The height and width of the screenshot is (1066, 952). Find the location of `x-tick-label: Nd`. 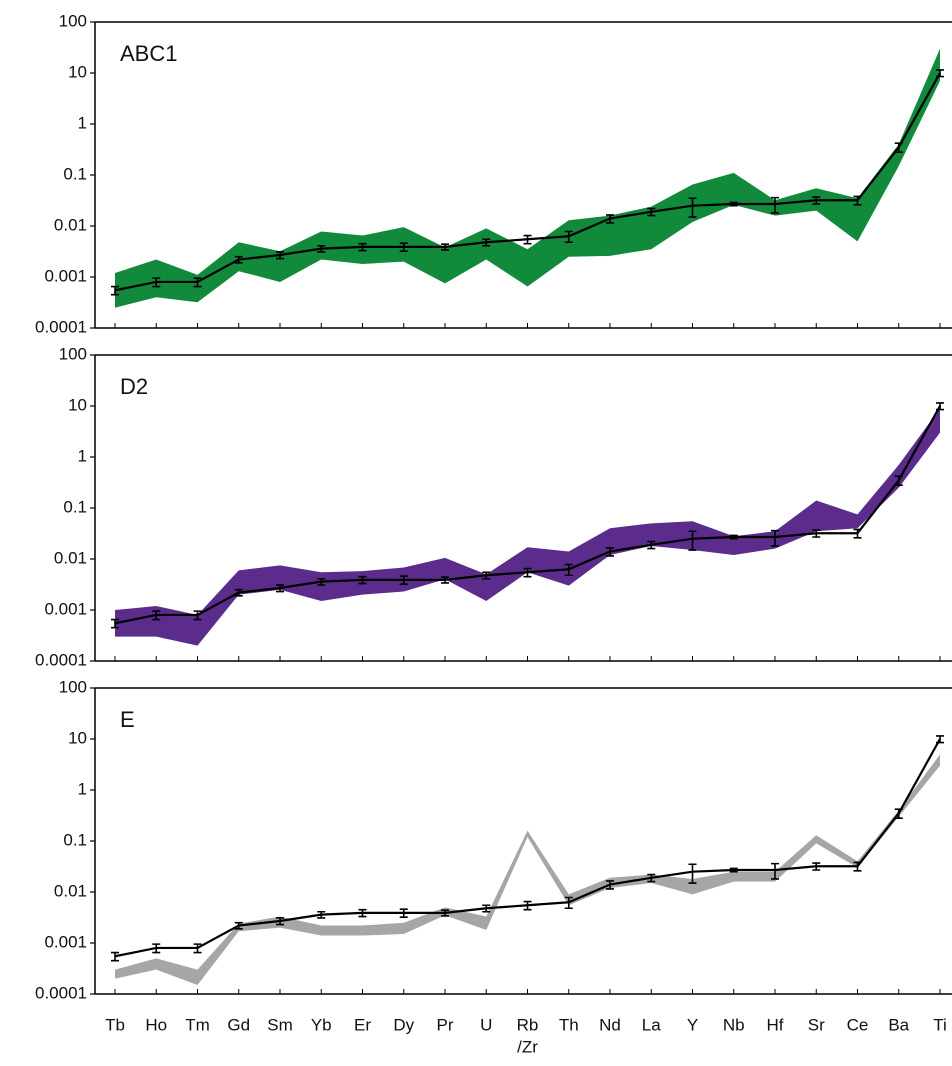

x-tick-label: Nd is located at coordinates (610, 1024).